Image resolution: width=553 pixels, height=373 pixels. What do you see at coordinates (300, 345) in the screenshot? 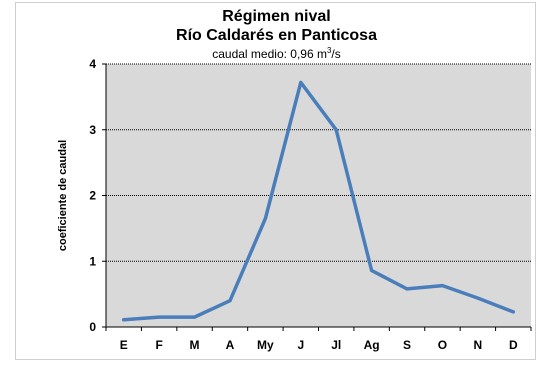
I see `x-tick-label: J` at bounding box center [300, 345].